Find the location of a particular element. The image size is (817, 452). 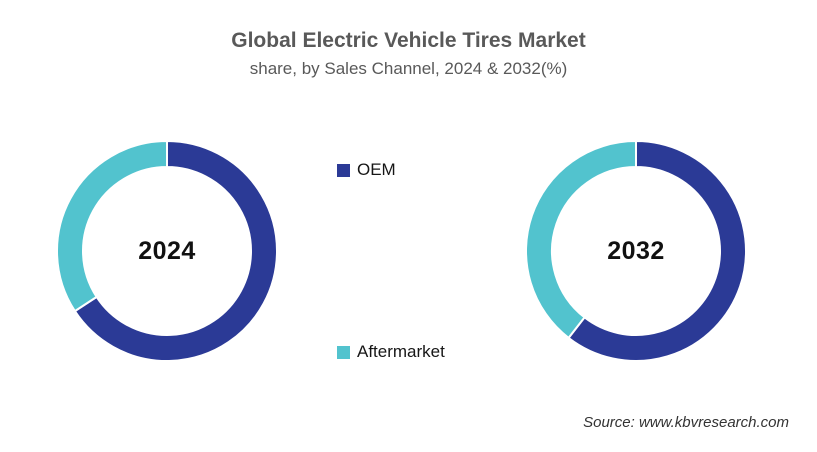

donut-chart-2024: 2024 is located at coordinates (167, 251).